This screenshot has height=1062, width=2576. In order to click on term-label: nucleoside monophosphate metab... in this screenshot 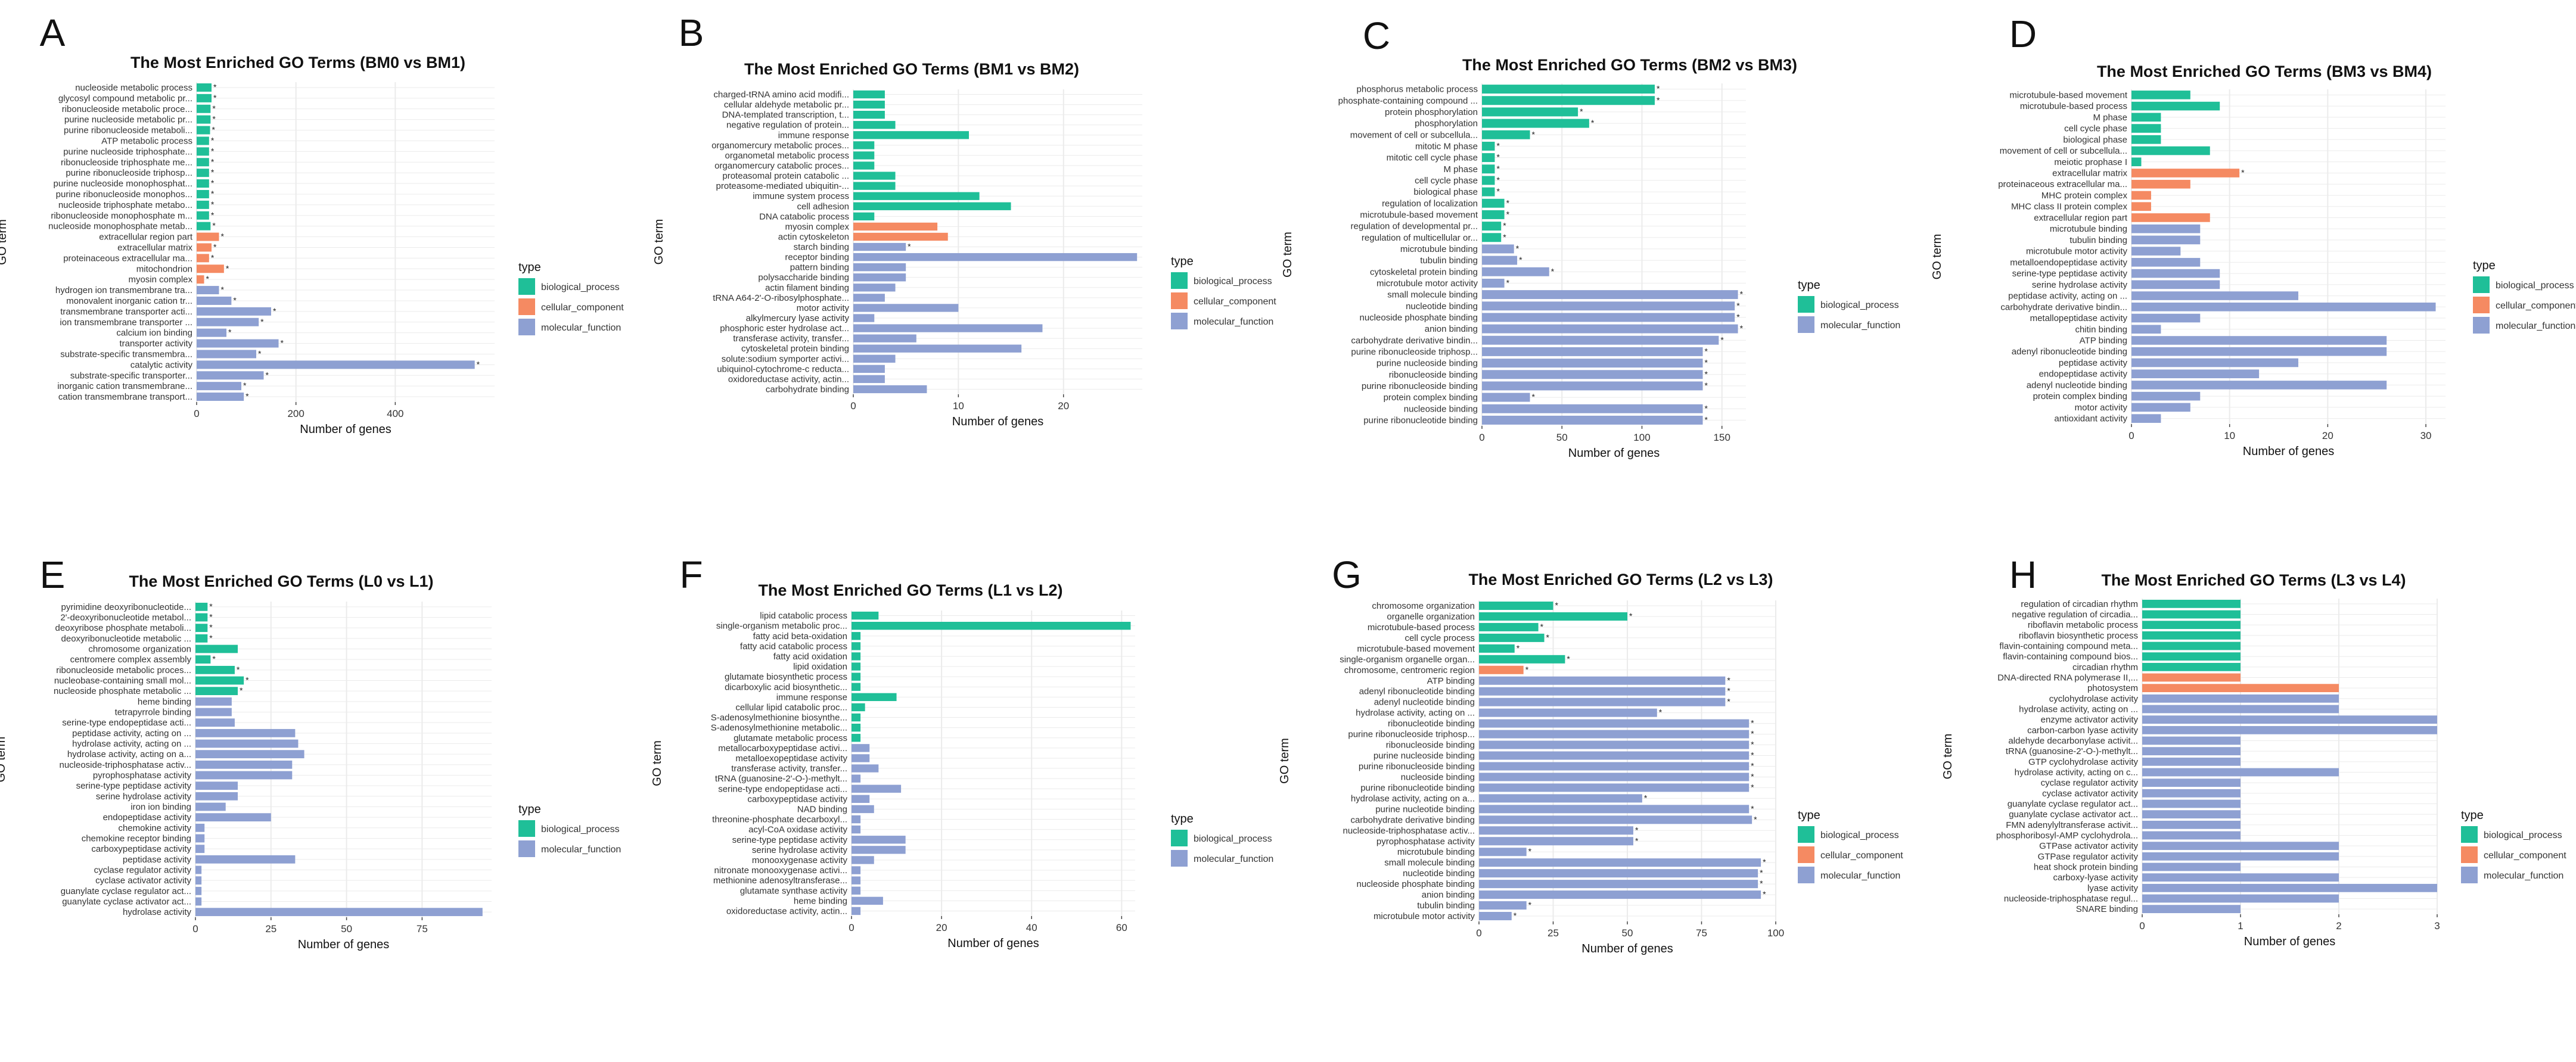, I will do `click(120, 227)`.